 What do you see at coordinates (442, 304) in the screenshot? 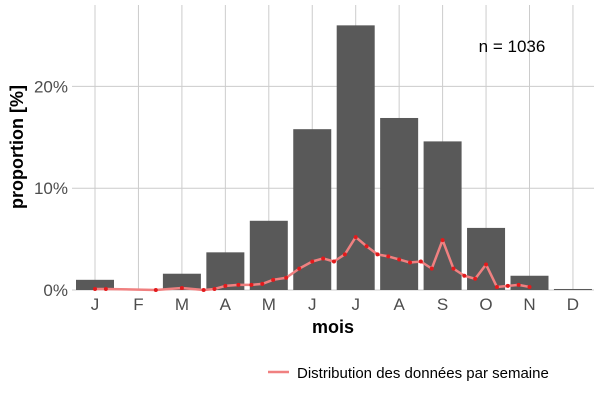
I see `x-tick-label: S` at bounding box center [442, 304].